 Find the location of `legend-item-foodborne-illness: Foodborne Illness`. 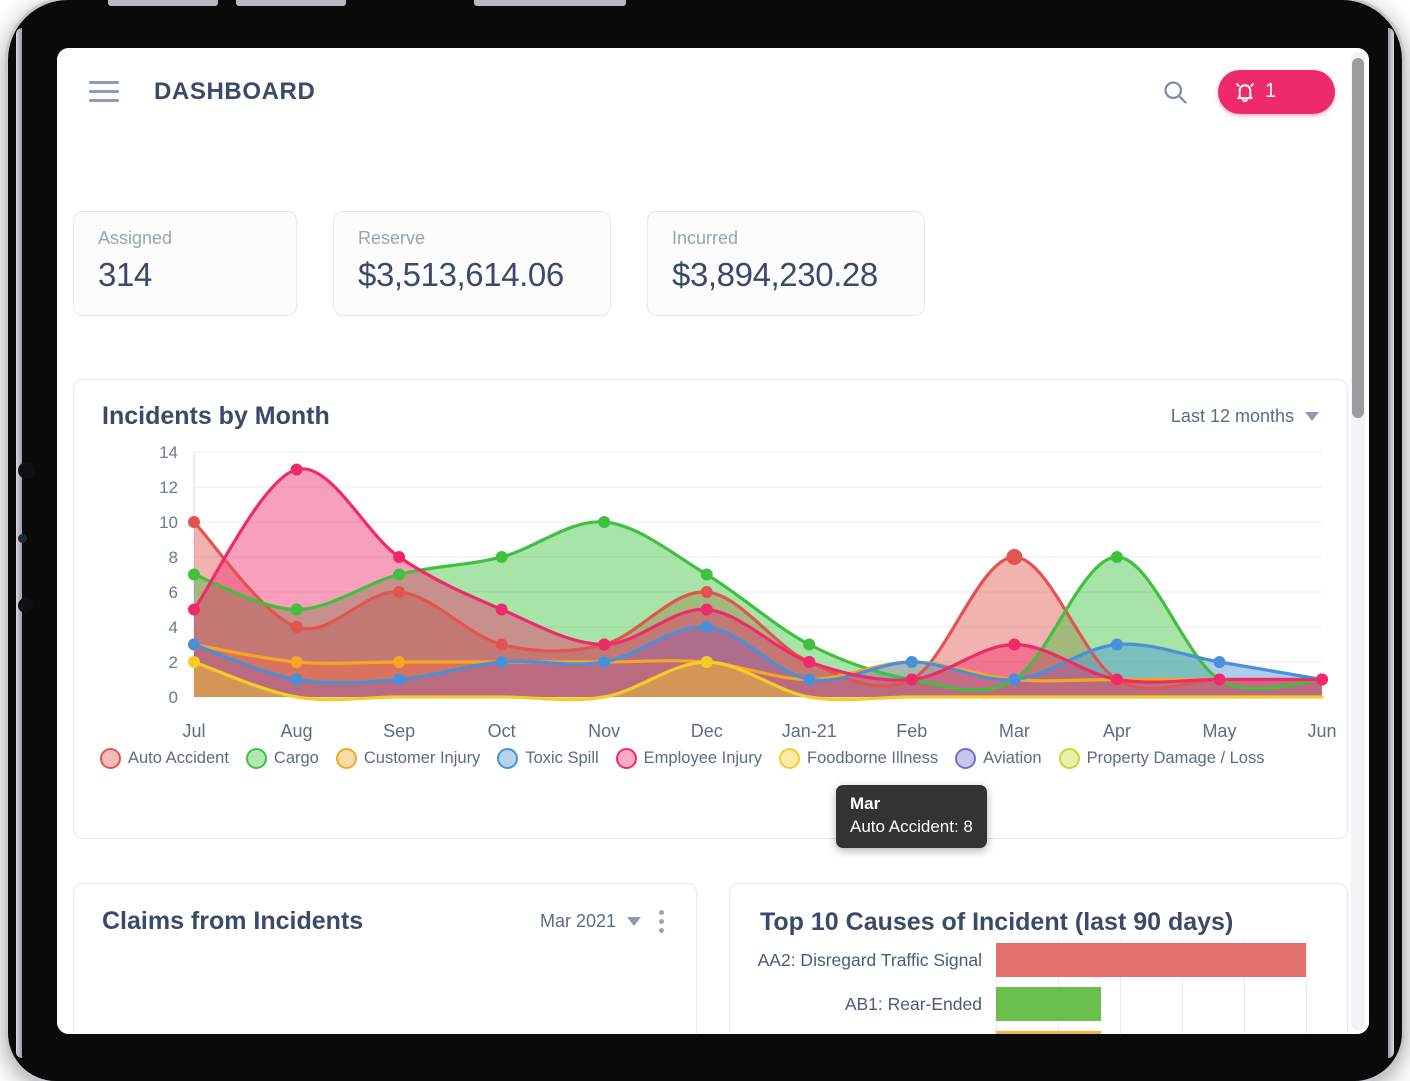

legend-item-foodborne-illness: Foodborne Illness is located at coordinates (858, 758).